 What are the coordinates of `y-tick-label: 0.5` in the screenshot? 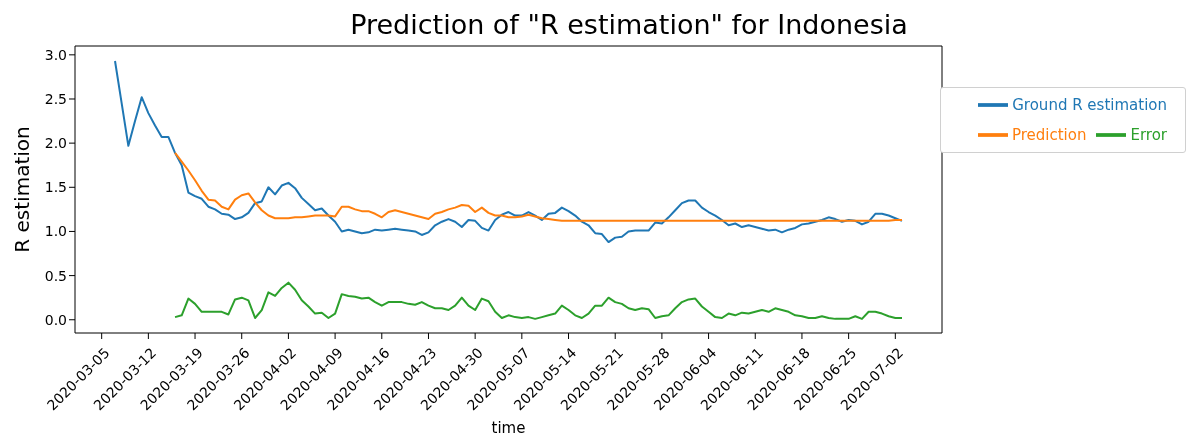 It's located at (55, 275).